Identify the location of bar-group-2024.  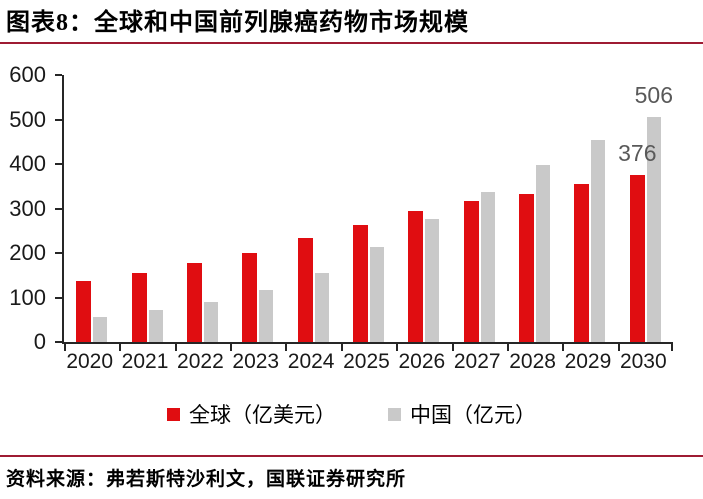
(312, 208).